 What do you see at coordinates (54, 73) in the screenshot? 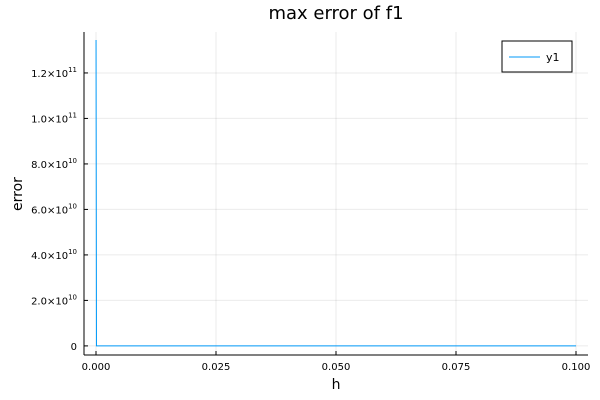
I see `y-tick-label-6: 1.2×10¹¹` at bounding box center [54, 73].